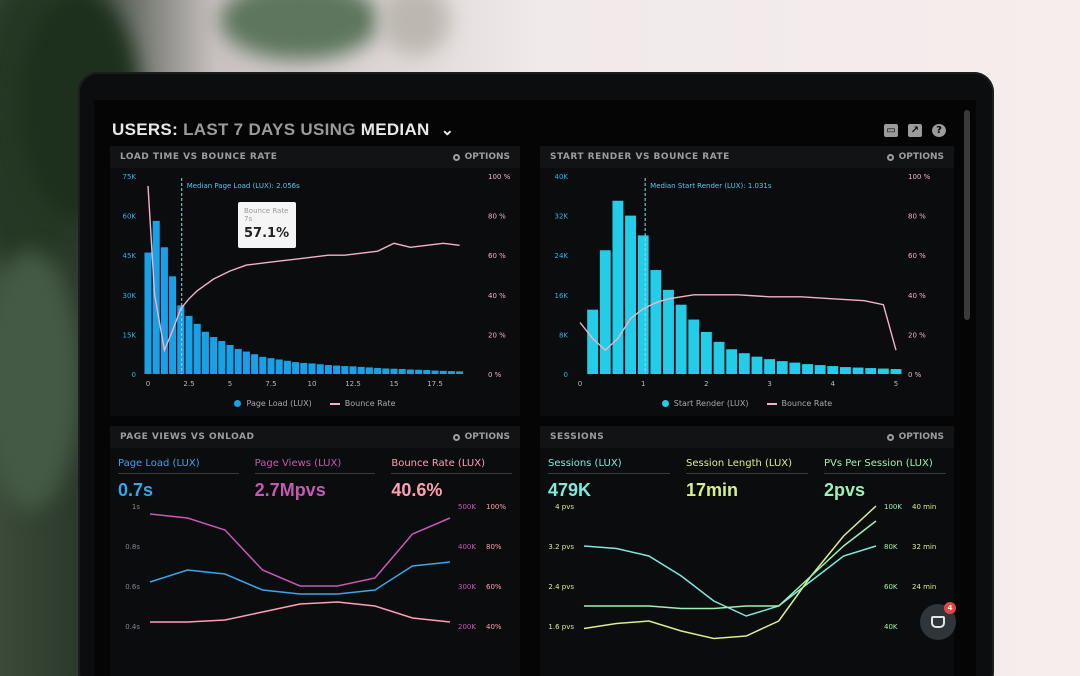  Describe the element at coordinates (494, 547) in the screenshot. I see `y3-tick-label: 80%` at that location.